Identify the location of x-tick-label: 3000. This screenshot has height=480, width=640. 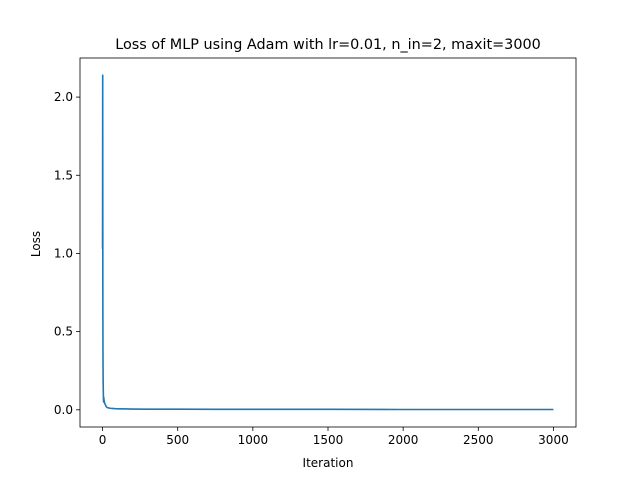
(553, 440).